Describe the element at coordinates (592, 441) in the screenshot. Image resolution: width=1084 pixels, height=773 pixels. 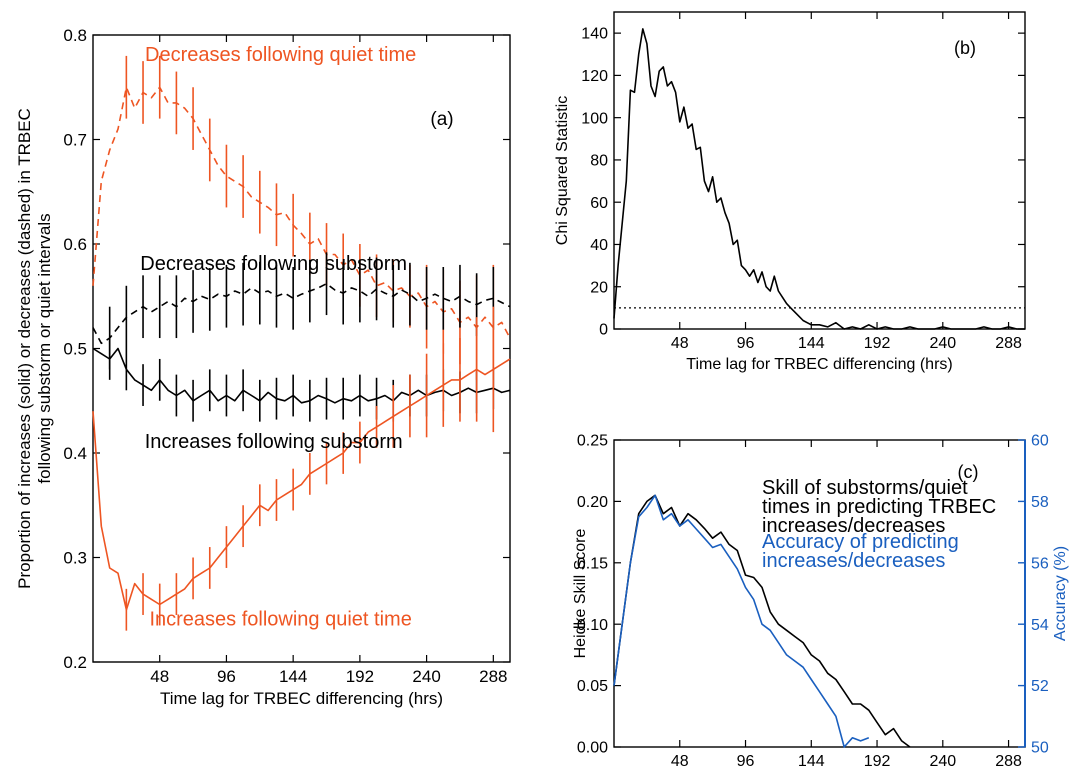
I see `y-tick-label: 0.25` at that location.